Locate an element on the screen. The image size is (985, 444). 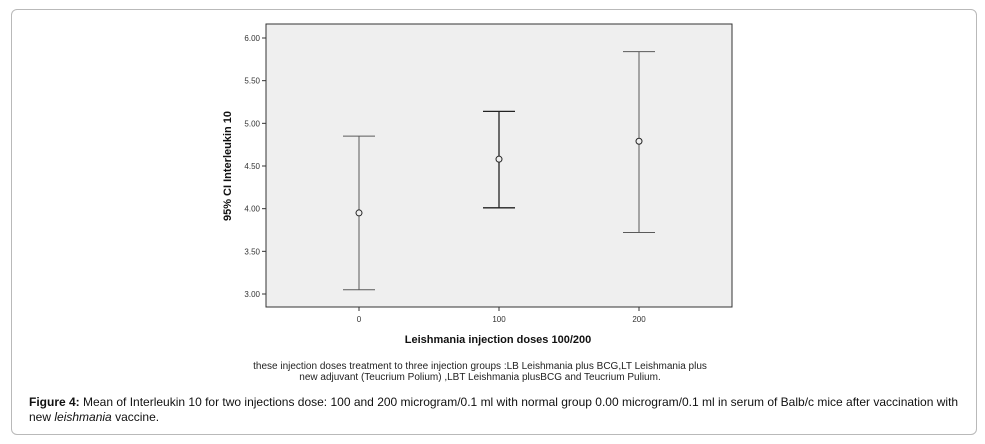
x-axis: 0 100 200 is located at coordinates (501, 315).